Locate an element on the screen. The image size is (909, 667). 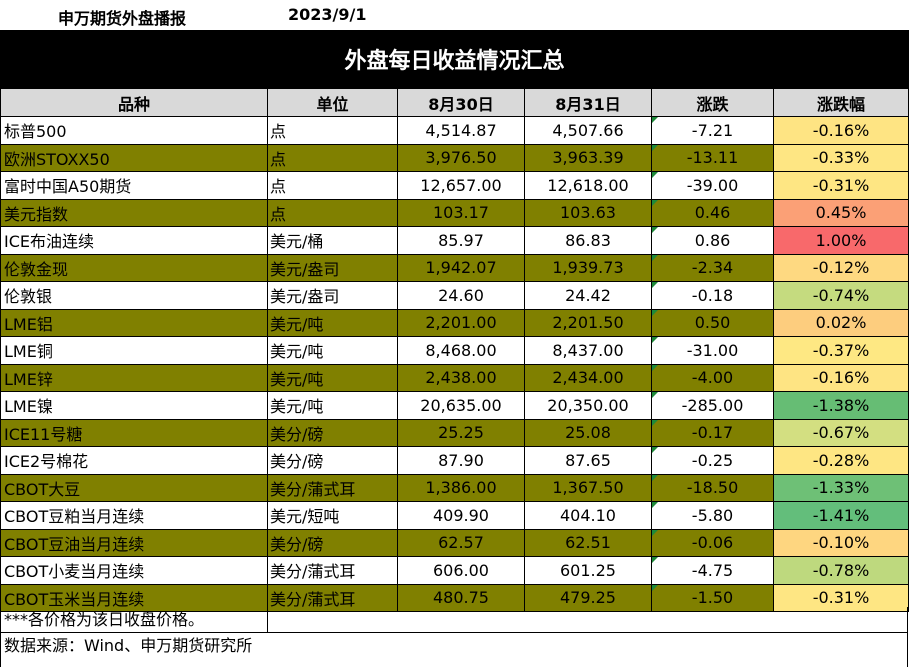
cell-aug31: 1,939.73 is located at coordinates (588, 267).